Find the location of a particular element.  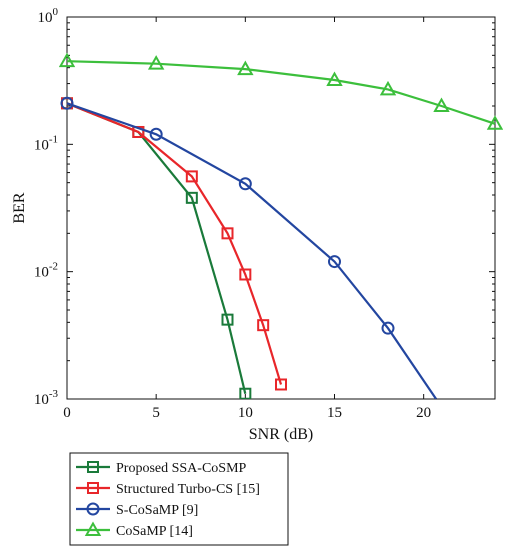

x-tick-label: 15 is located at coordinates (334, 413).